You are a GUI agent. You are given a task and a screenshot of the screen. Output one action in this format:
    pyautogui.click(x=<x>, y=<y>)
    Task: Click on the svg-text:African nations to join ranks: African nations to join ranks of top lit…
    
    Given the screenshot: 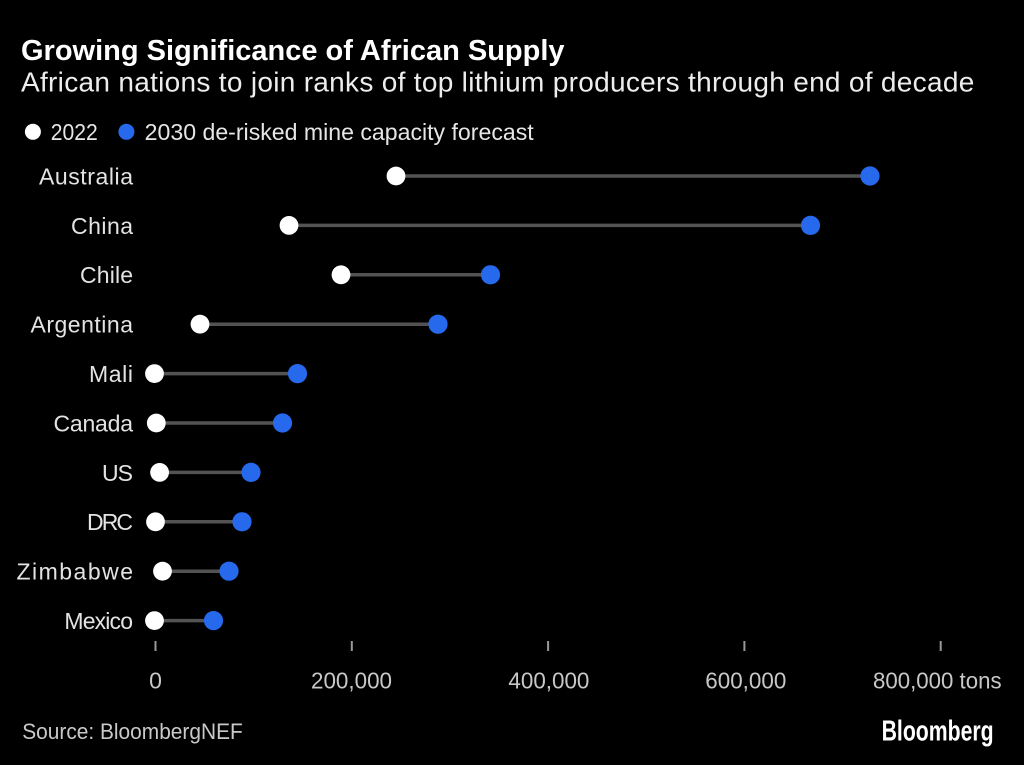 What is the action you would take?
    pyautogui.click(x=498, y=82)
    